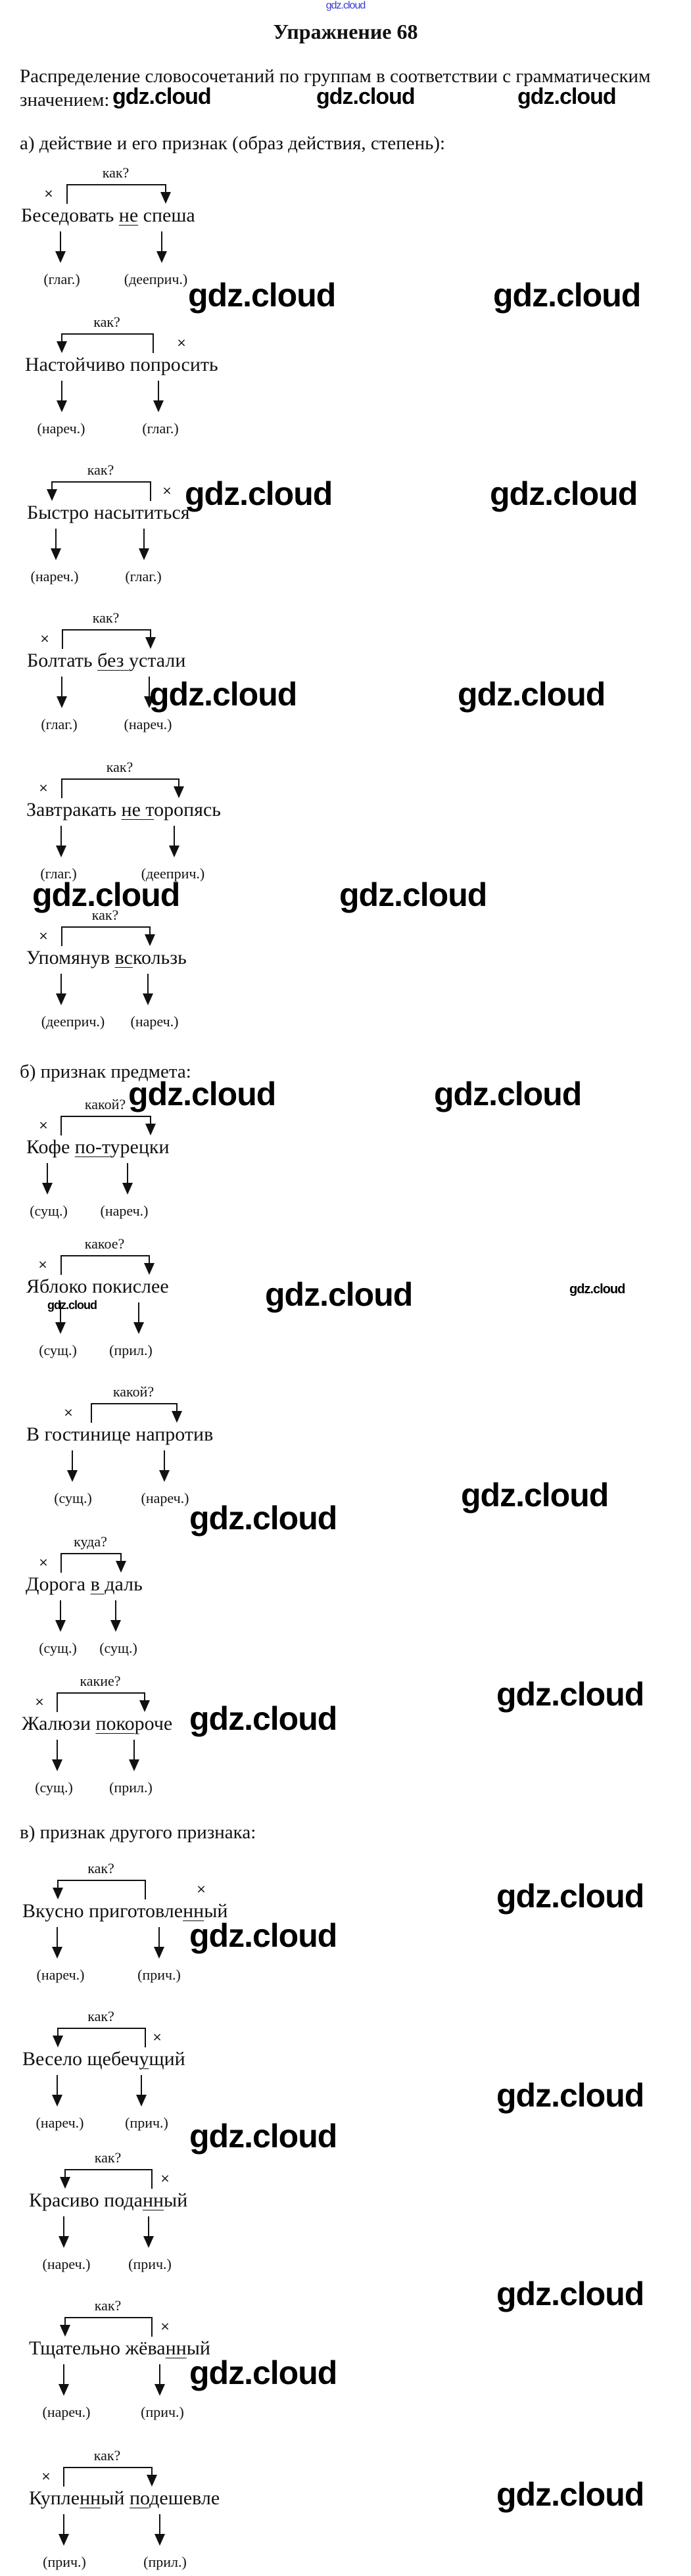  I want to click on phrase-fragment: кользь, so click(159, 958).